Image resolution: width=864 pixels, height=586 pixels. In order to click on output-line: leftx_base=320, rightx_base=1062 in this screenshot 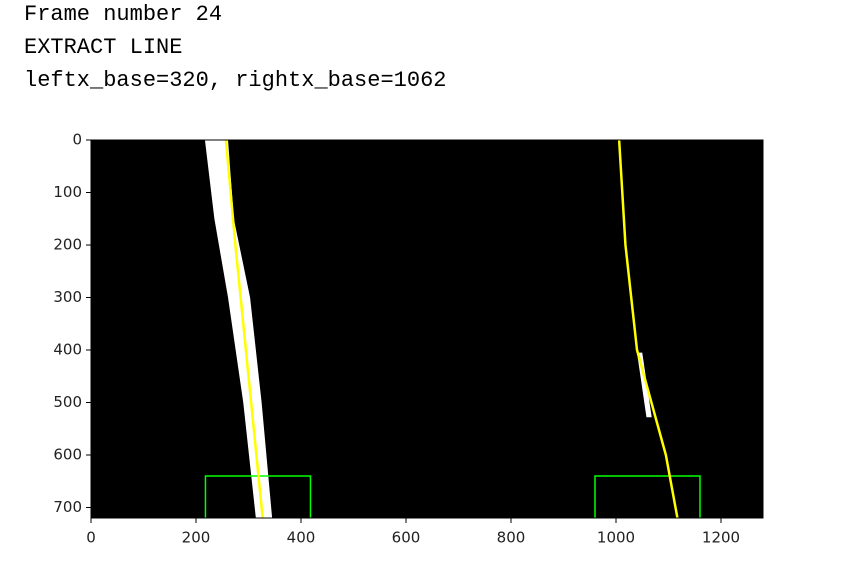, I will do `click(235, 80)`.